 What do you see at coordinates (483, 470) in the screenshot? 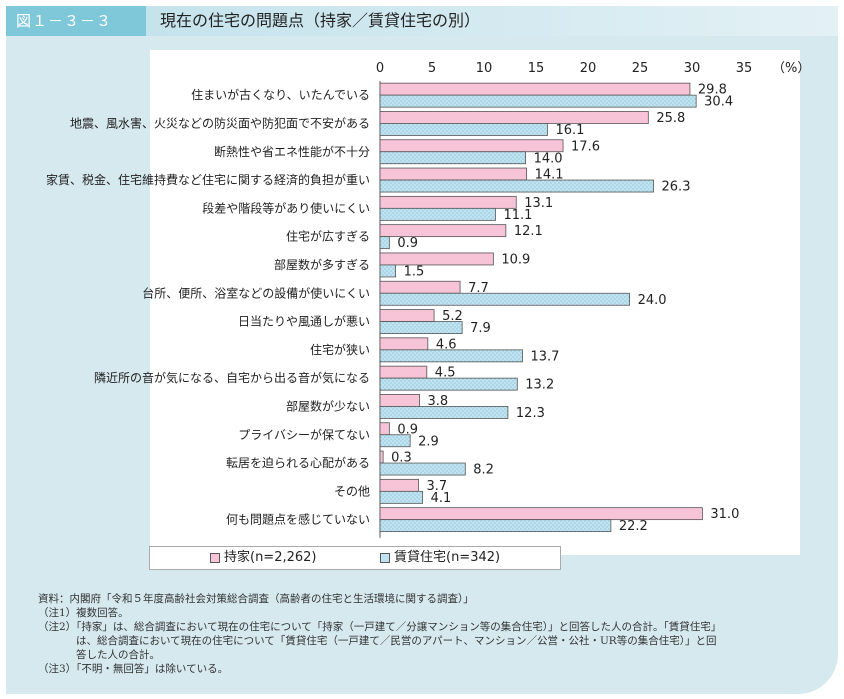
I see `data-label-rented: 8.2` at bounding box center [483, 470].